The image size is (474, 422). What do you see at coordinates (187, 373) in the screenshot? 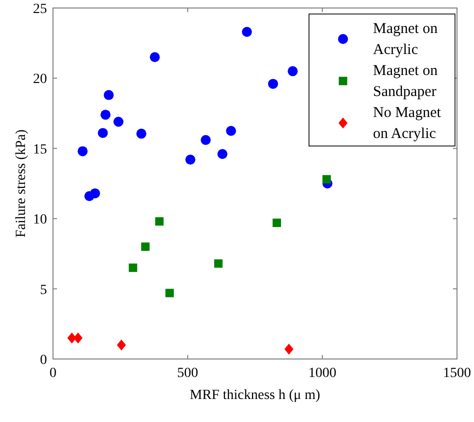
I see `x-tick-label: 500` at bounding box center [187, 373].